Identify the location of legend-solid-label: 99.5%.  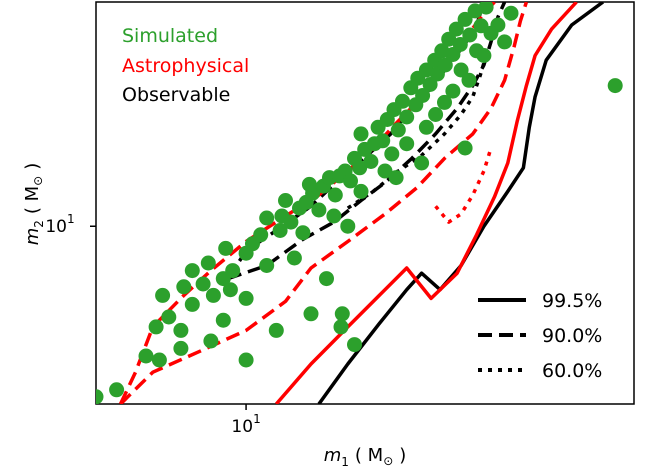
(572, 301).